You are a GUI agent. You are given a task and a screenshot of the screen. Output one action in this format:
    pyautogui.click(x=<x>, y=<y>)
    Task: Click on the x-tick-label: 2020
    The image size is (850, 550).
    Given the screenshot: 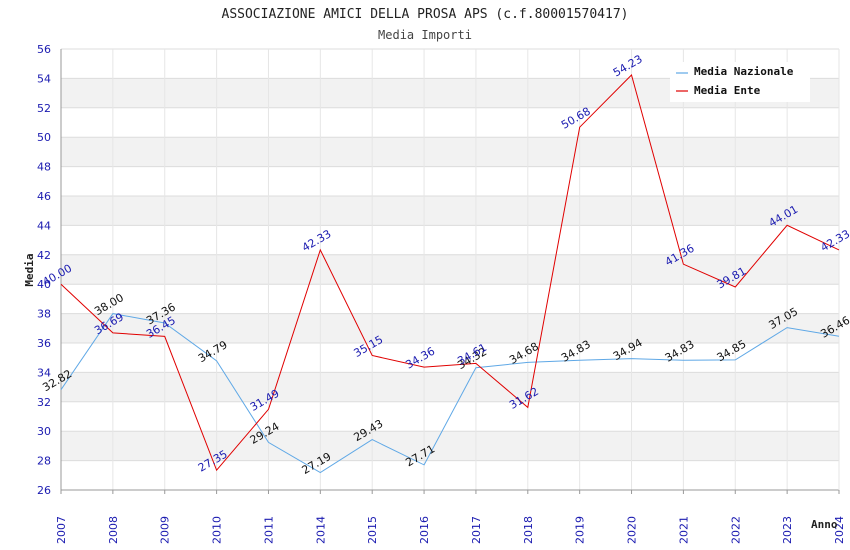 What is the action you would take?
    pyautogui.click(x=632, y=530)
    